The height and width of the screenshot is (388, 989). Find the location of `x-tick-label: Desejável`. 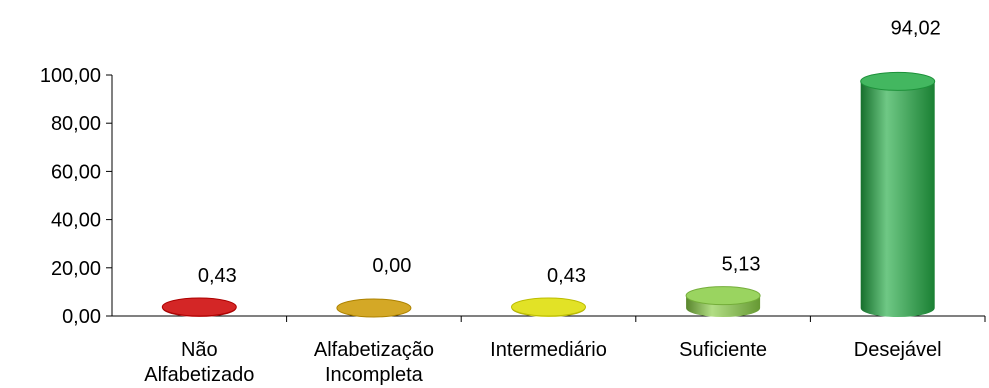

x-tick-label: Desejável is located at coordinates (898, 350).